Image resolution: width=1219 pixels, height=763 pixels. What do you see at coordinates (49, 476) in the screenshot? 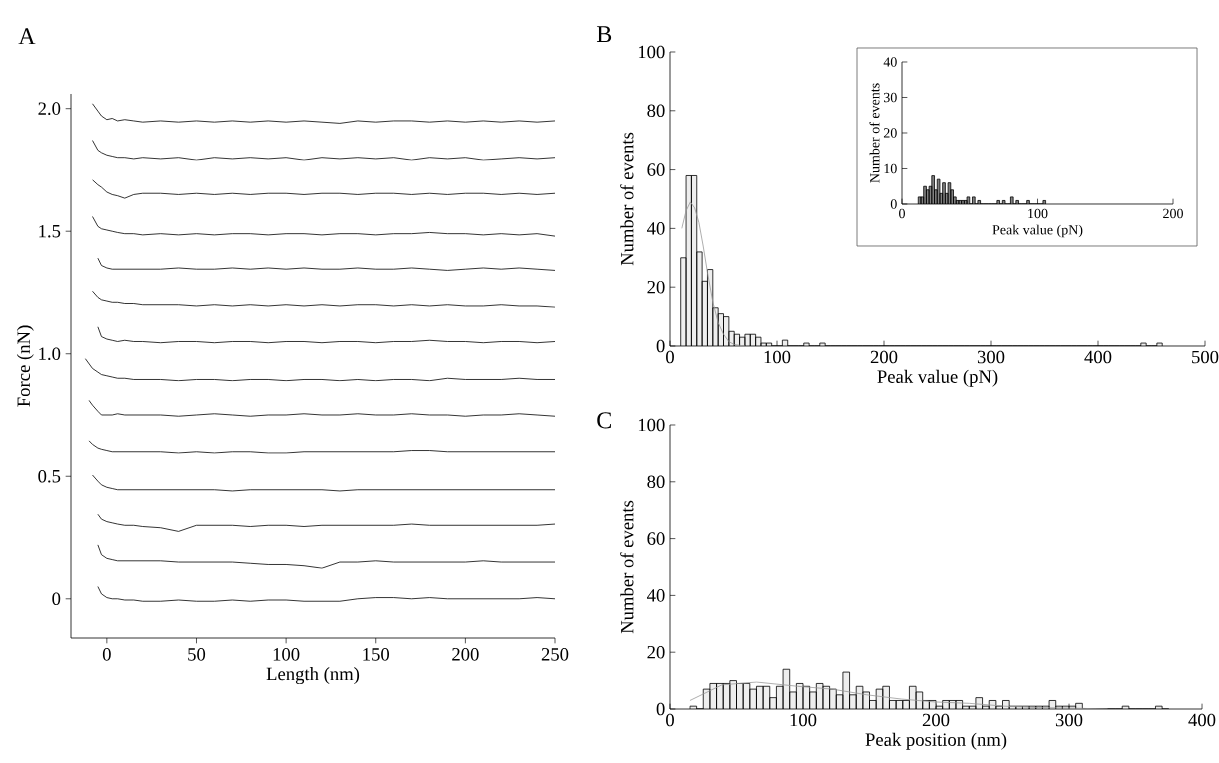
I see `y-tick-label: 0.5` at bounding box center [49, 476].